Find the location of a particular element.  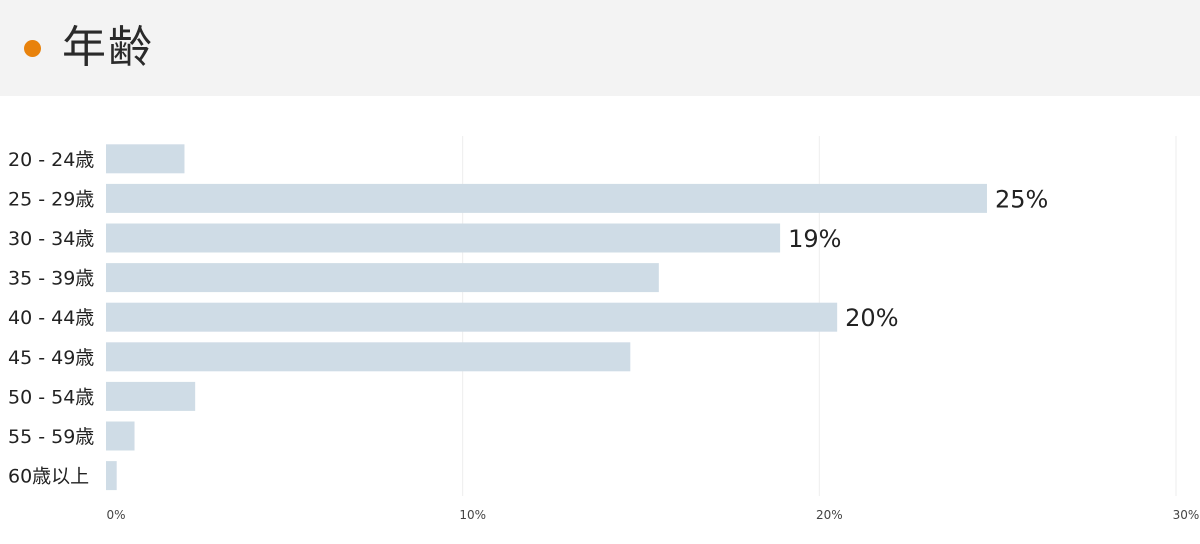

category-label: 60歳以上 is located at coordinates (48, 477).